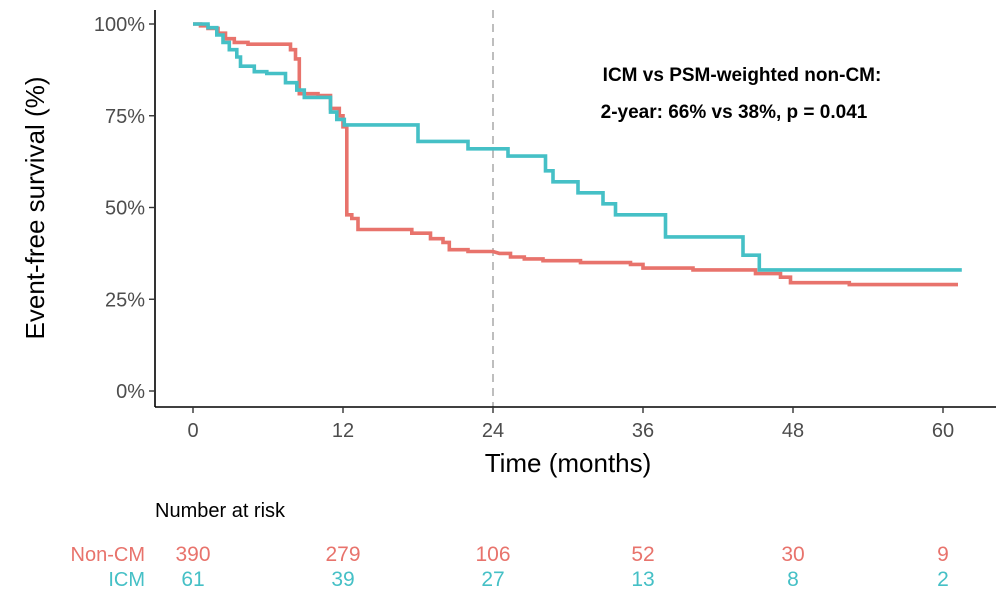 This screenshot has width=1000, height=592. Describe the element at coordinates (642, 579) in the screenshot. I see `risk-count-icm: 13` at that location.